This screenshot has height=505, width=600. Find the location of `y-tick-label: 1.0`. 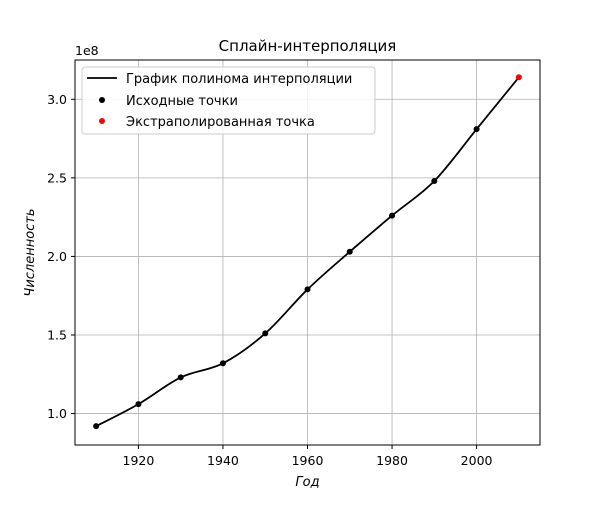

y-tick-label: 1.0 is located at coordinates (57, 413).